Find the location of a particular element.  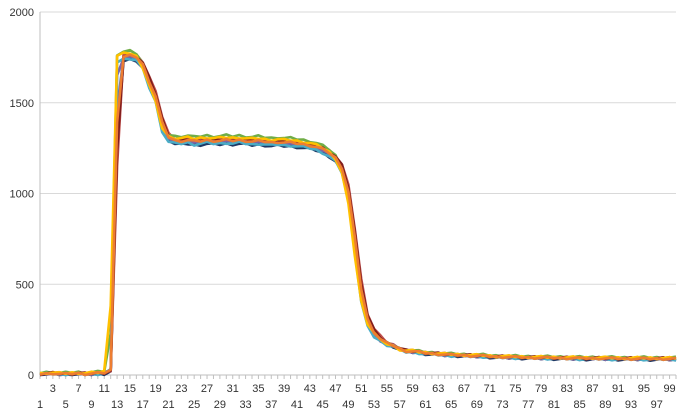

x-tick-label: 19 is located at coordinates (156, 389).